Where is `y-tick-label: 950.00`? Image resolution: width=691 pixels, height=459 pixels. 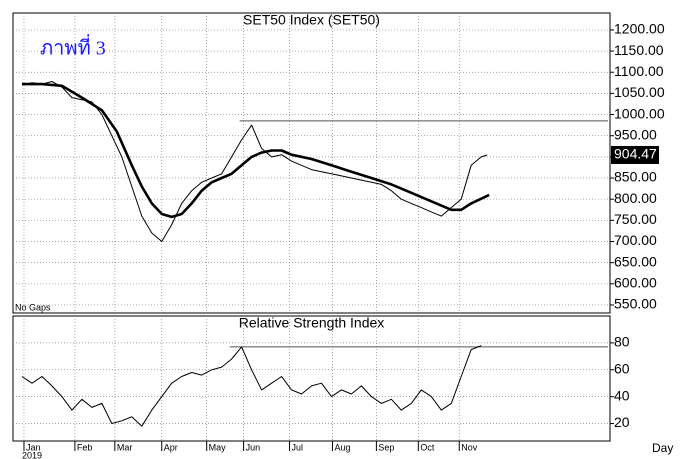
y-tick-label: 950.00 is located at coordinates (635, 134).